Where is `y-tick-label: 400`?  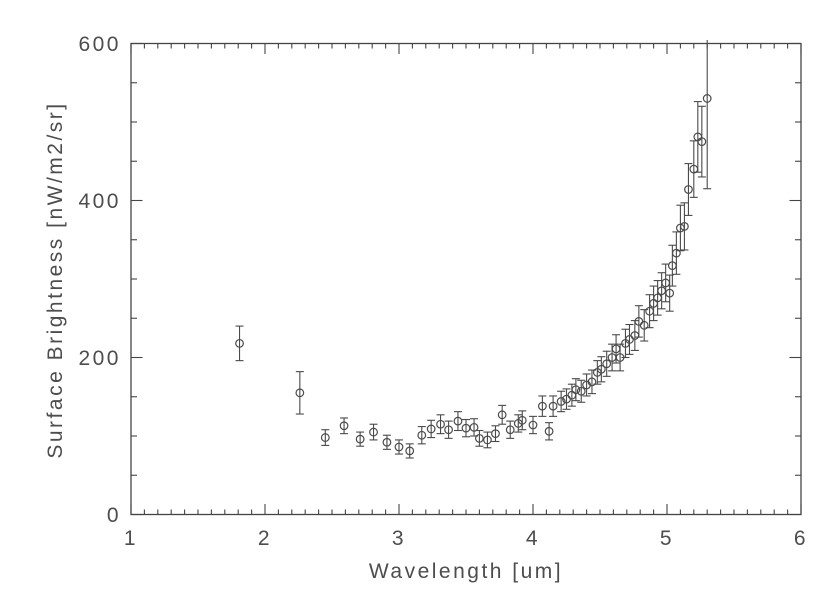
y-tick-label: 400 is located at coordinates (99, 201).